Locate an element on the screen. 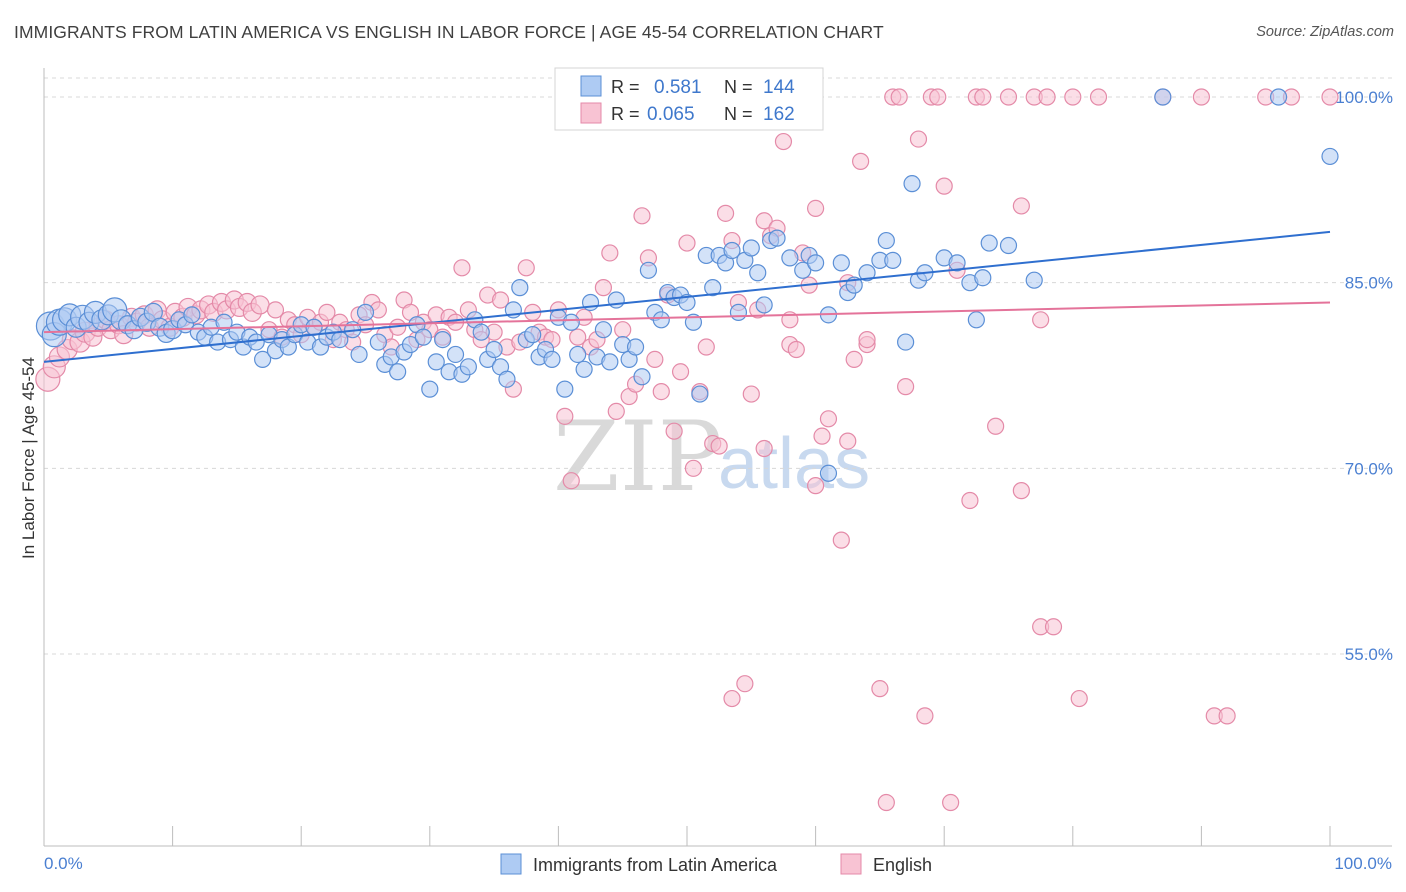 The width and height of the screenshot is (1406, 892). trend-line-immigrants is located at coordinates (687, 296).